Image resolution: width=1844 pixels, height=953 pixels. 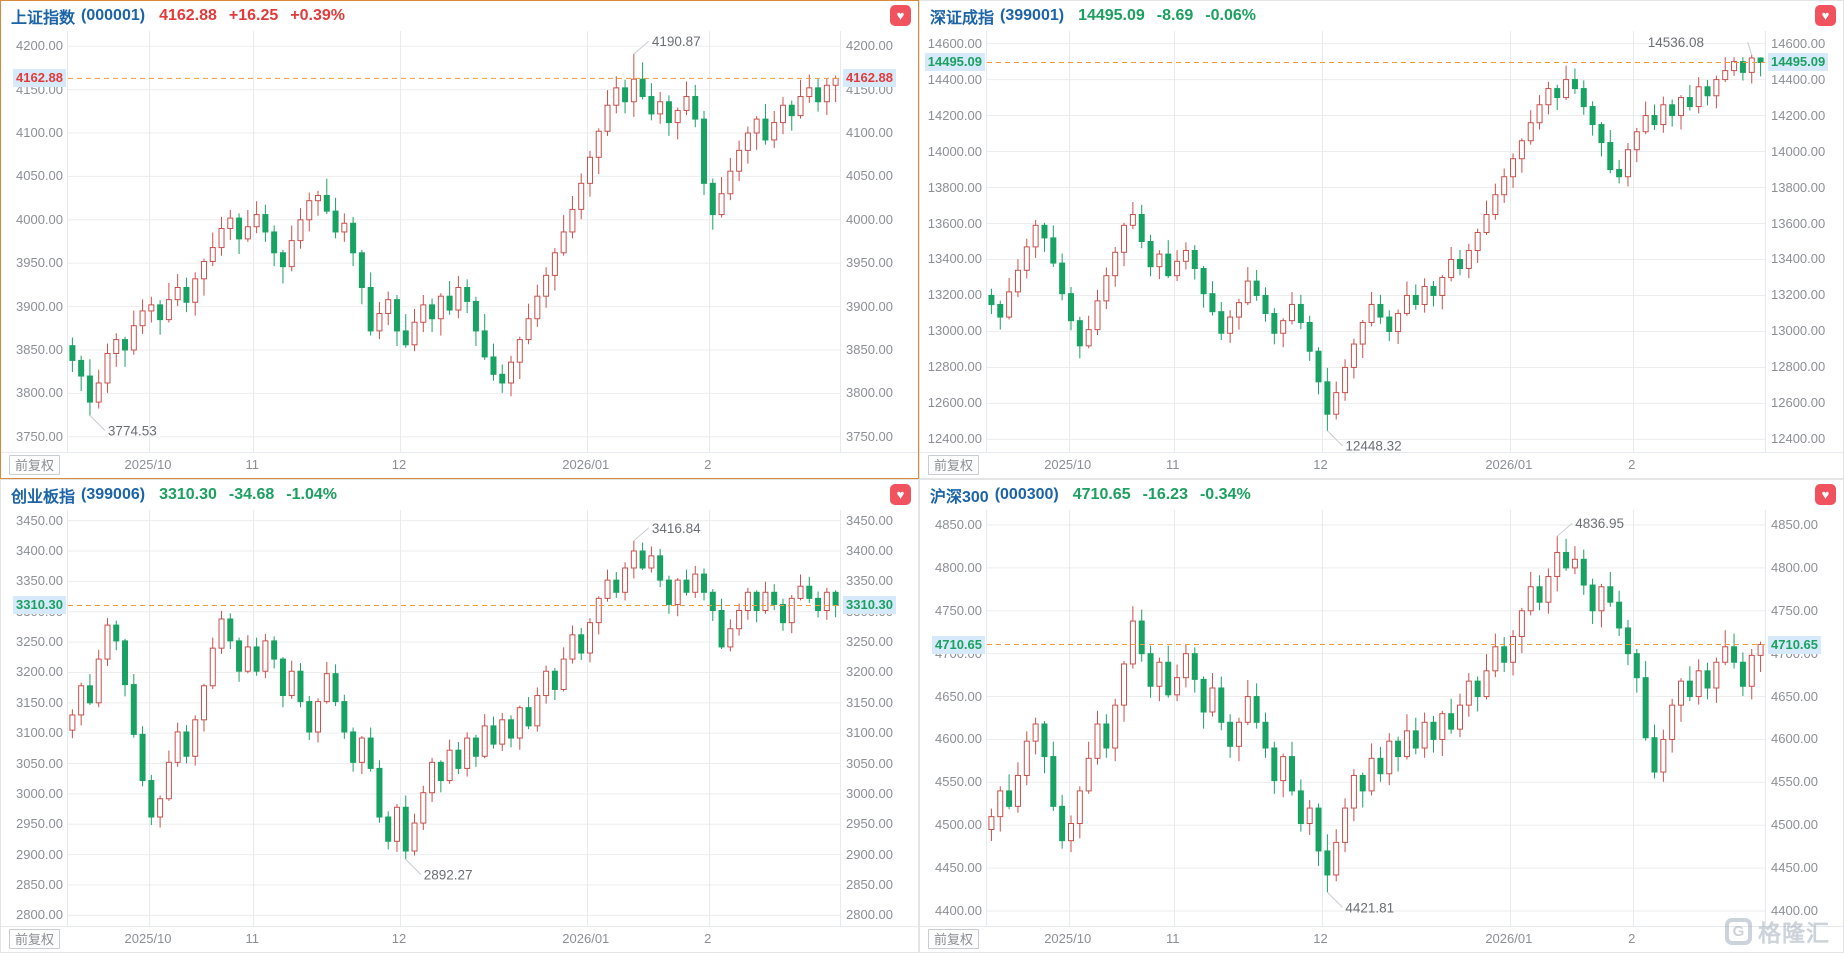 What do you see at coordinates (959, 497) in the screenshot?
I see `index-title: 沪深300` at bounding box center [959, 497].